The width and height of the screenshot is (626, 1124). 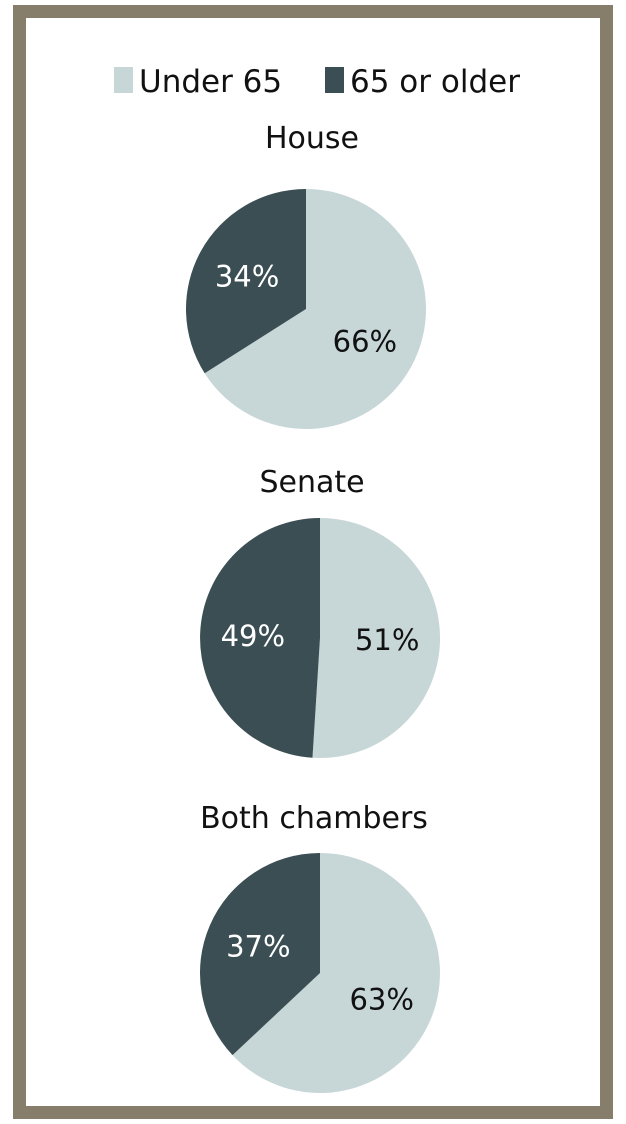 I want to click on legend-swatch-65-or-older, so click(x=334, y=80).